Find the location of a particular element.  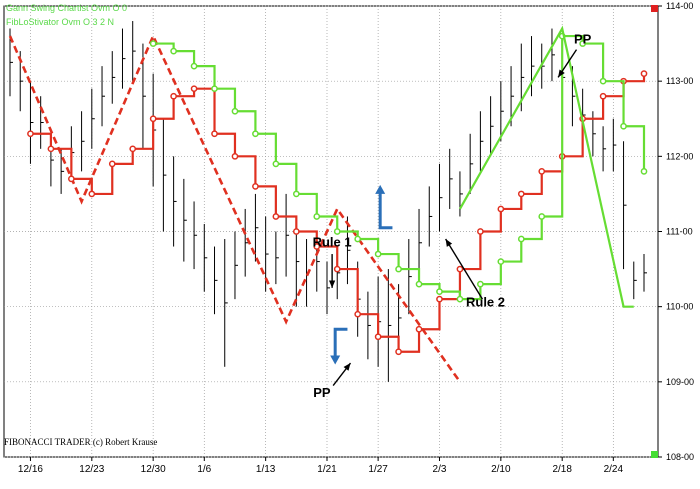

annotation-0: Rule 1 is located at coordinates (332, 242).